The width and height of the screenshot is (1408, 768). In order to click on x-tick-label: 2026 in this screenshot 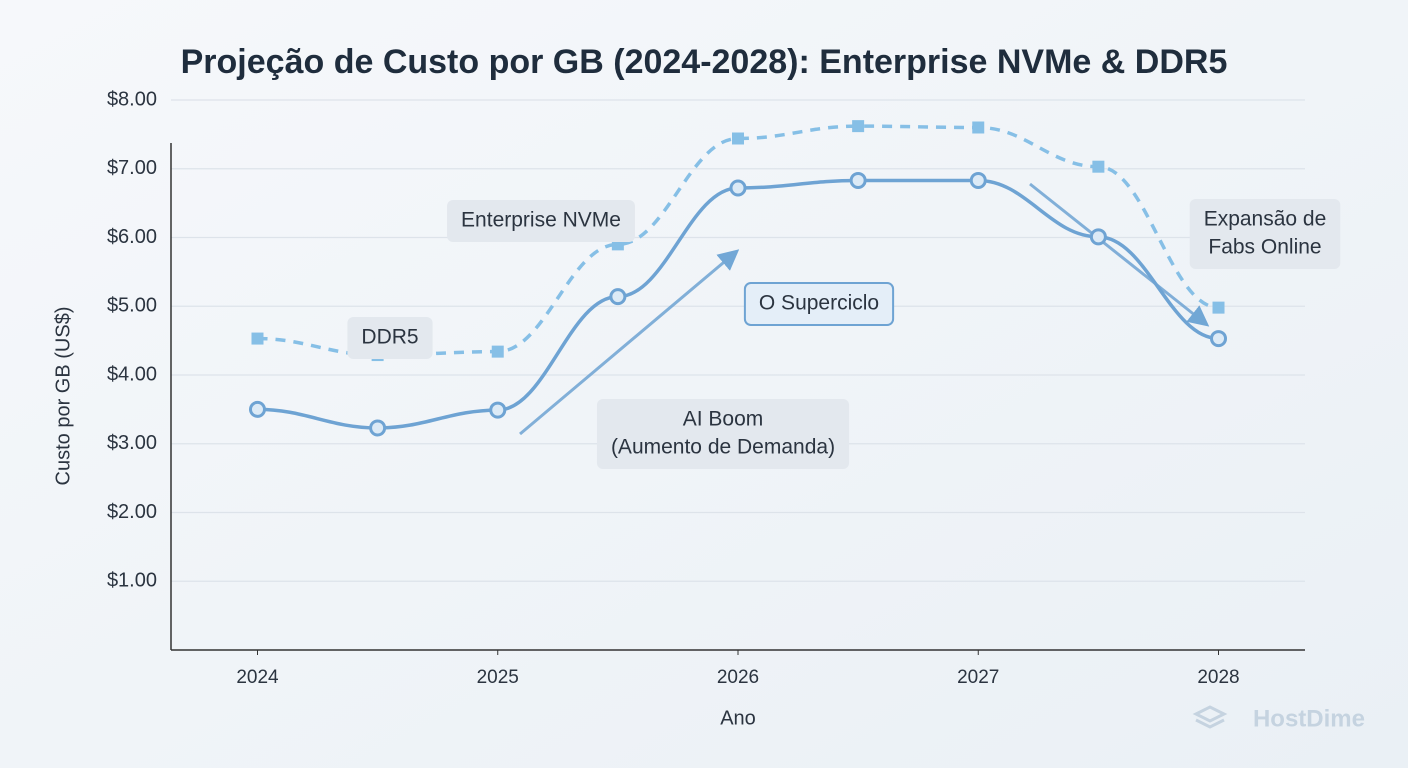, I will do `click(738, 677)`.